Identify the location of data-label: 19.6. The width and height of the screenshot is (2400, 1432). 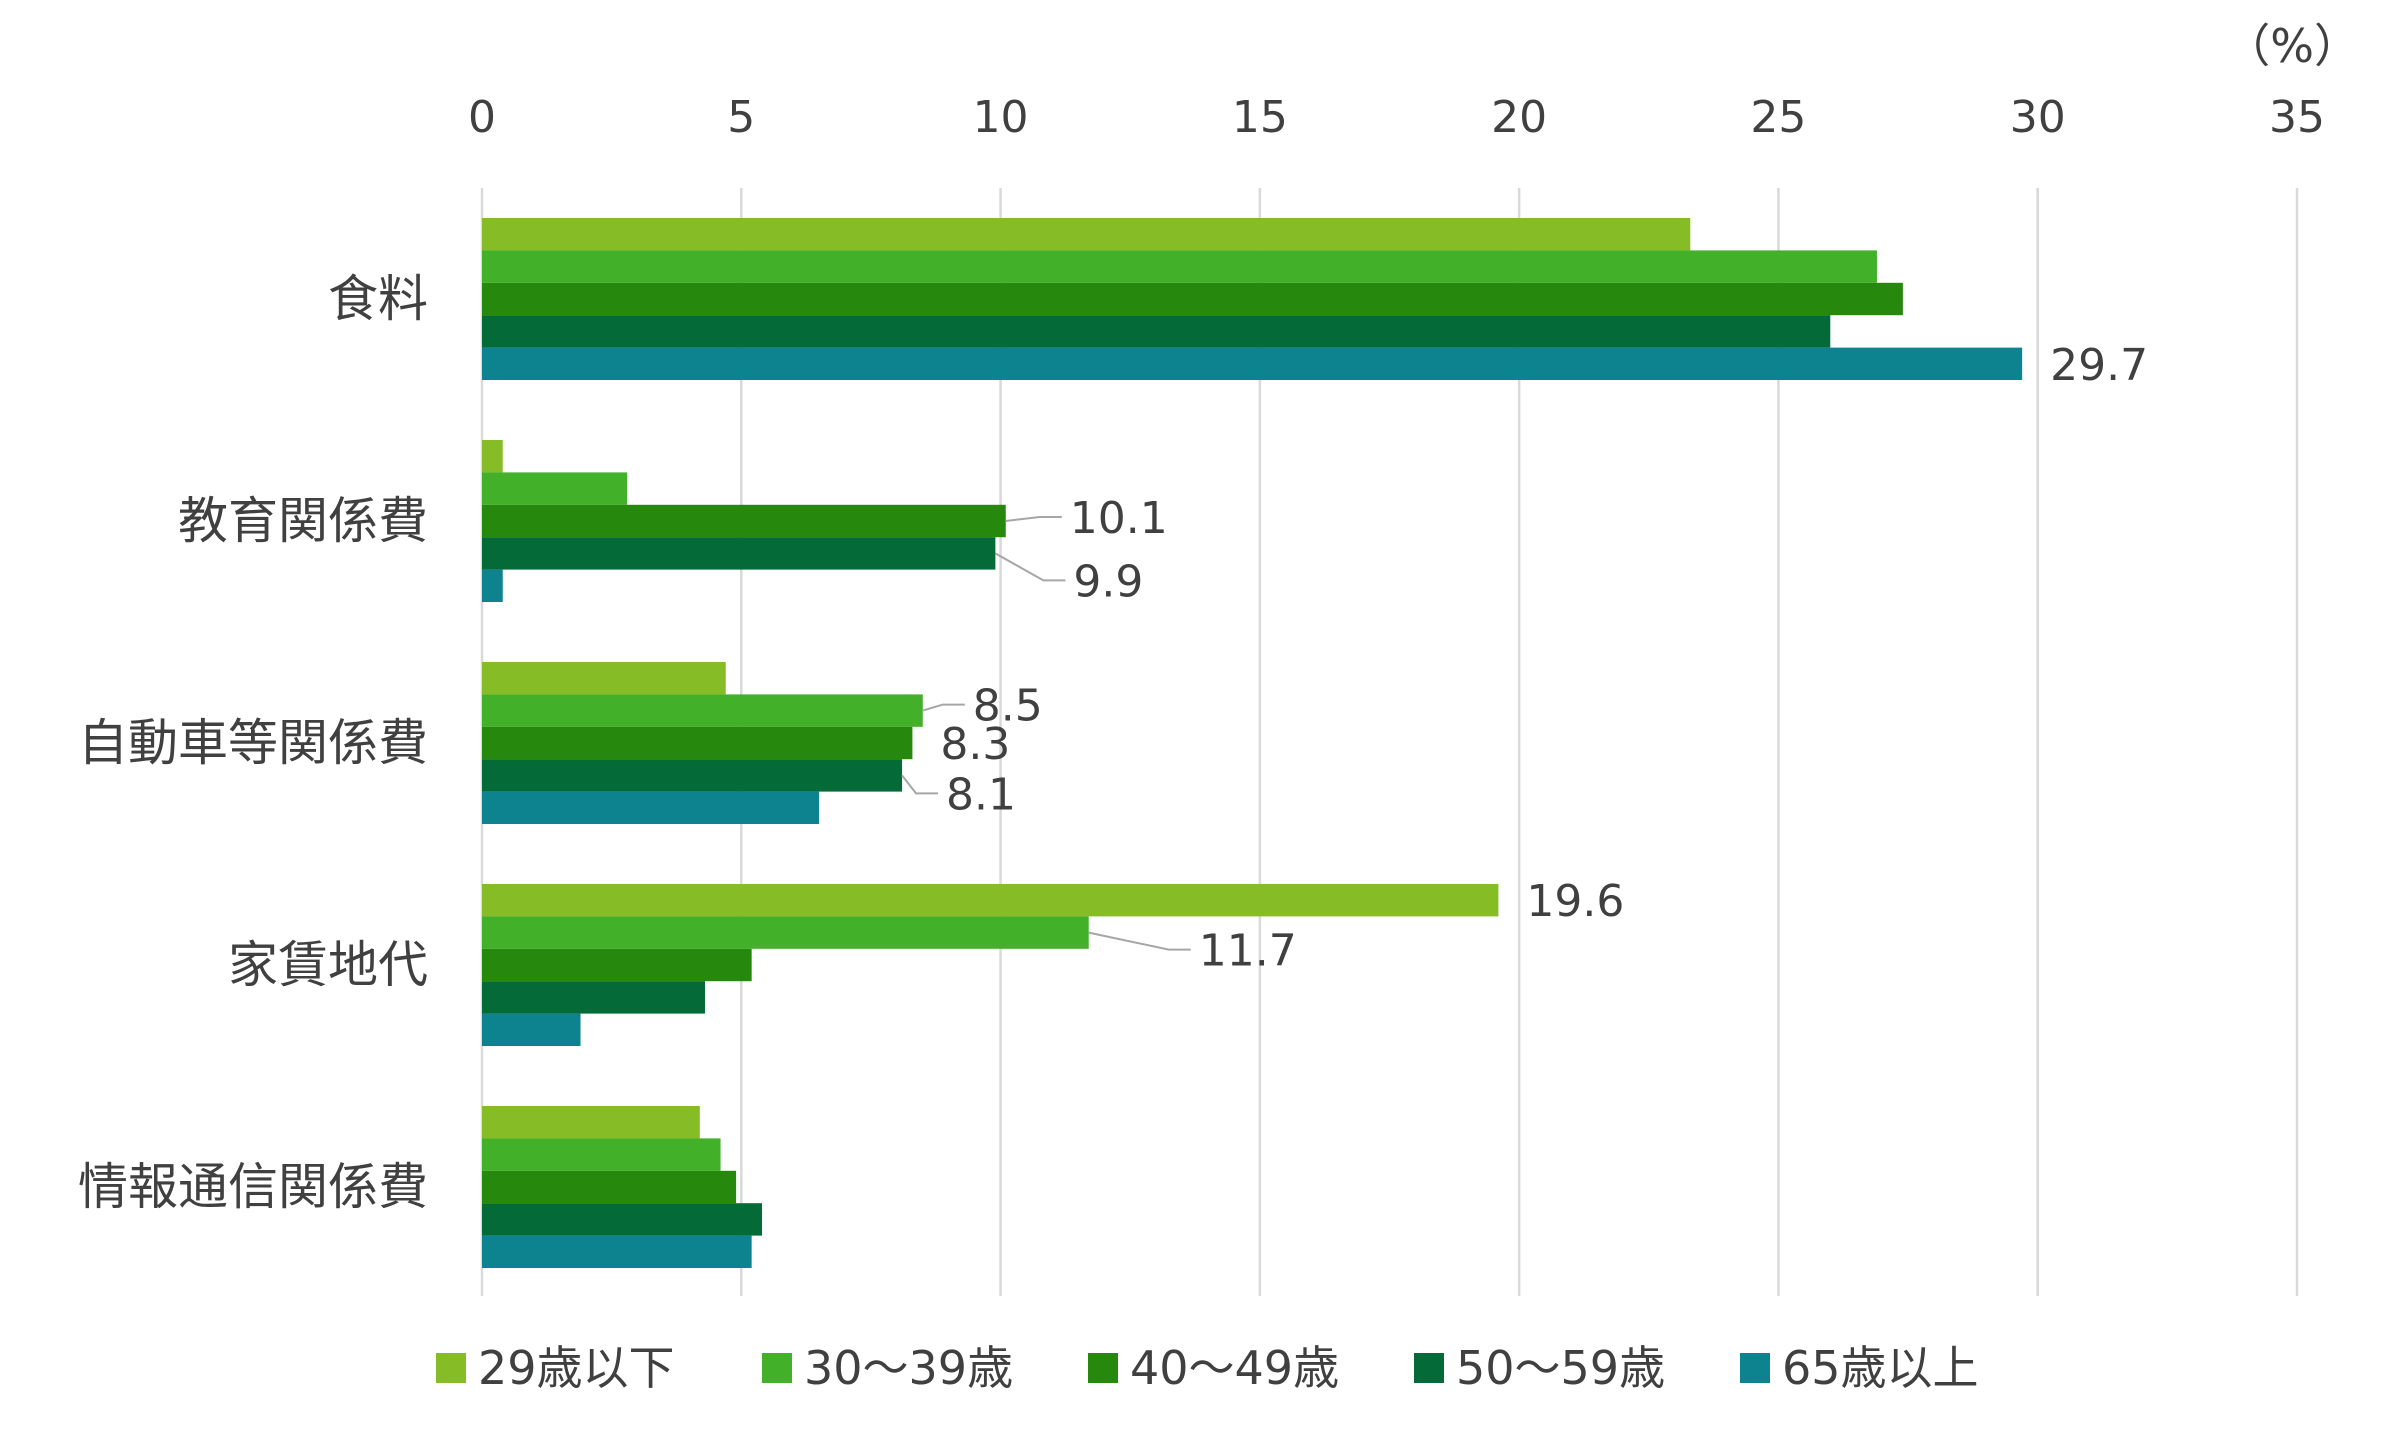
(1575, 901).